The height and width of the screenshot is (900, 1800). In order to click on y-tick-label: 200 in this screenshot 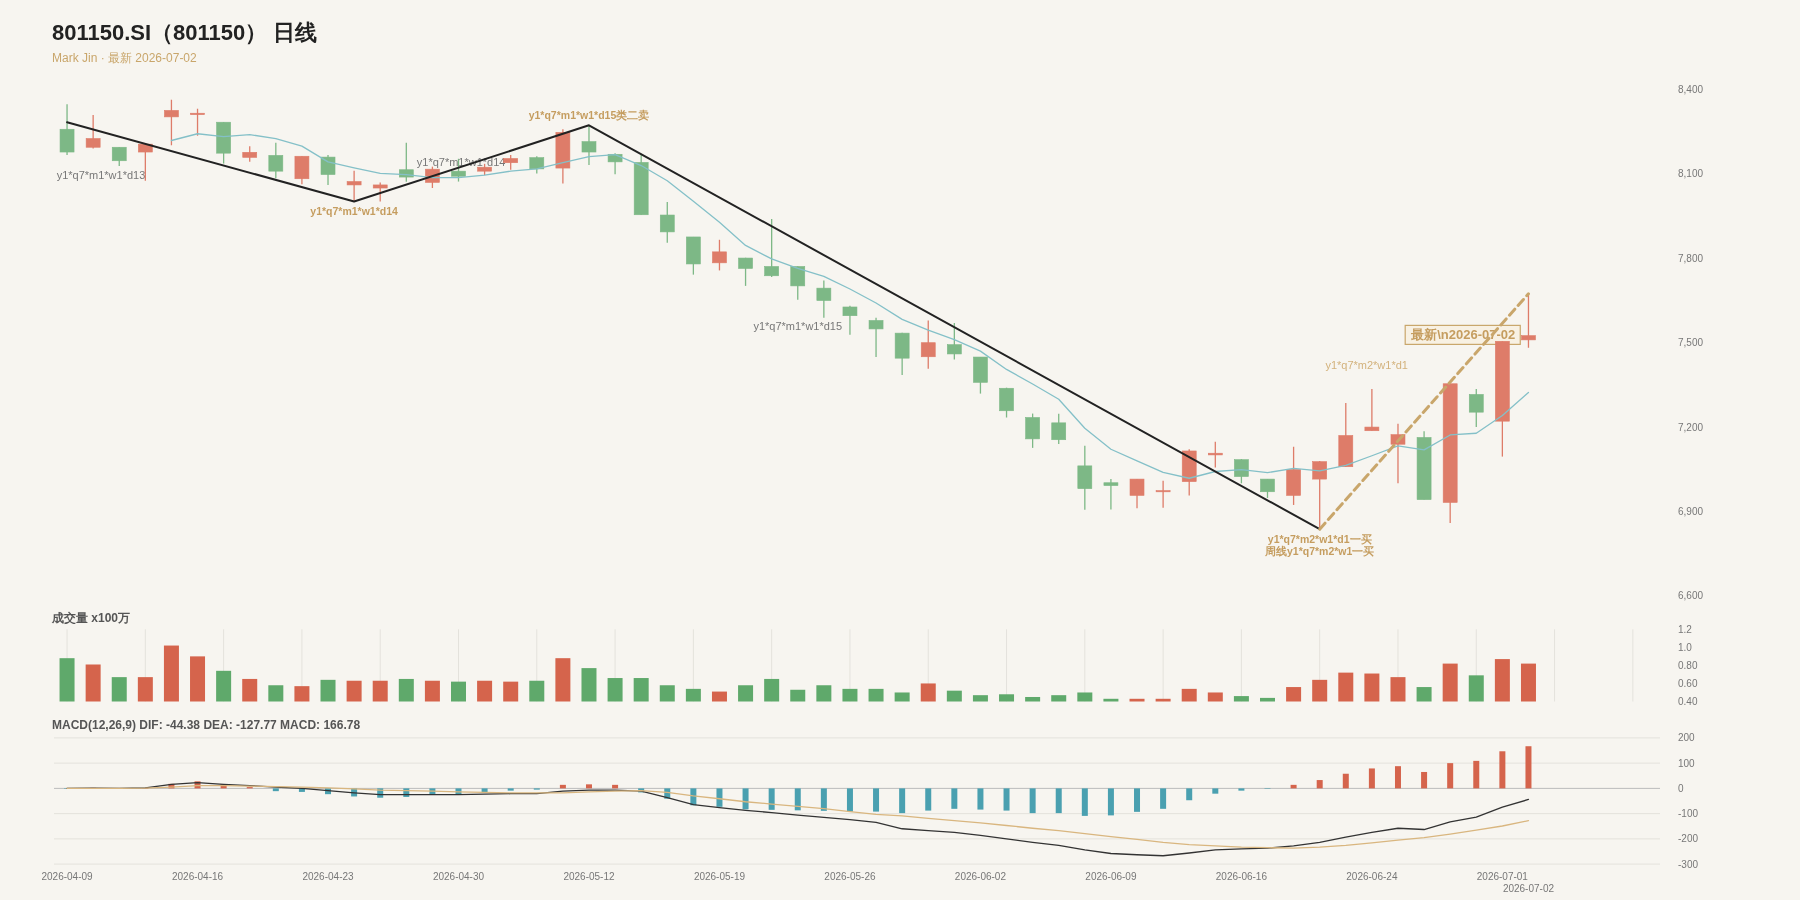, I will do `click(1687, 738)`.